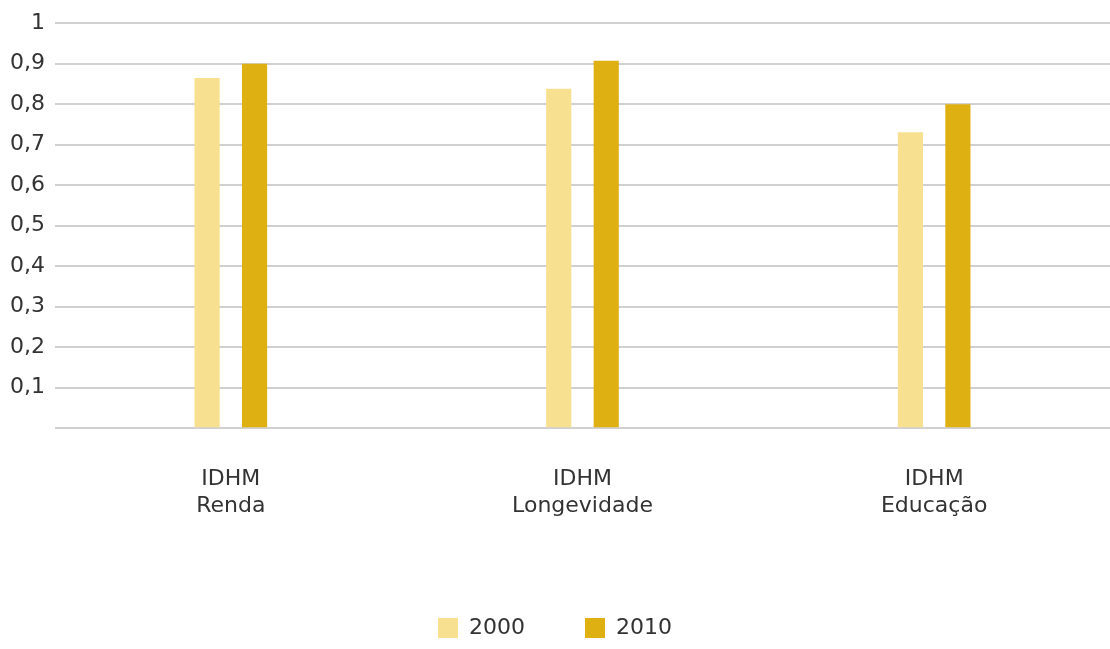  I want to click on y-tick-label: 0,9, so click(27, 62).